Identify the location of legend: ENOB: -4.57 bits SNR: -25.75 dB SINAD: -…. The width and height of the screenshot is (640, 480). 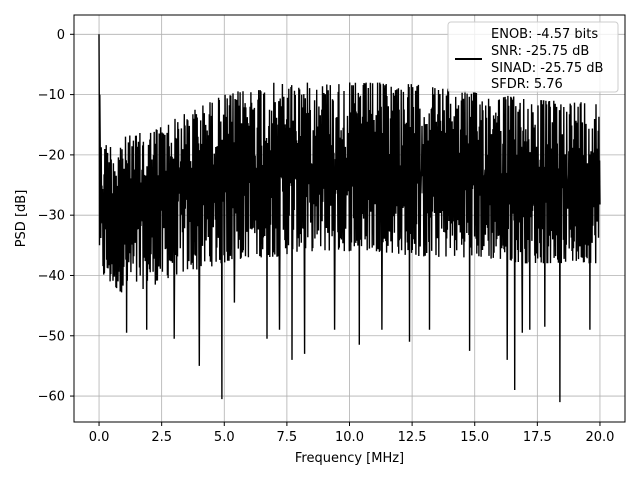
(533, 57).